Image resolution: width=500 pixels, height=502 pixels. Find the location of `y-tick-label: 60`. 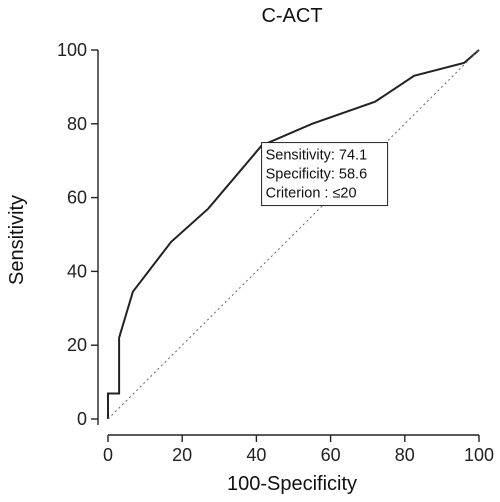

y-tick-label: 60 is located at coordinates (77, 198).